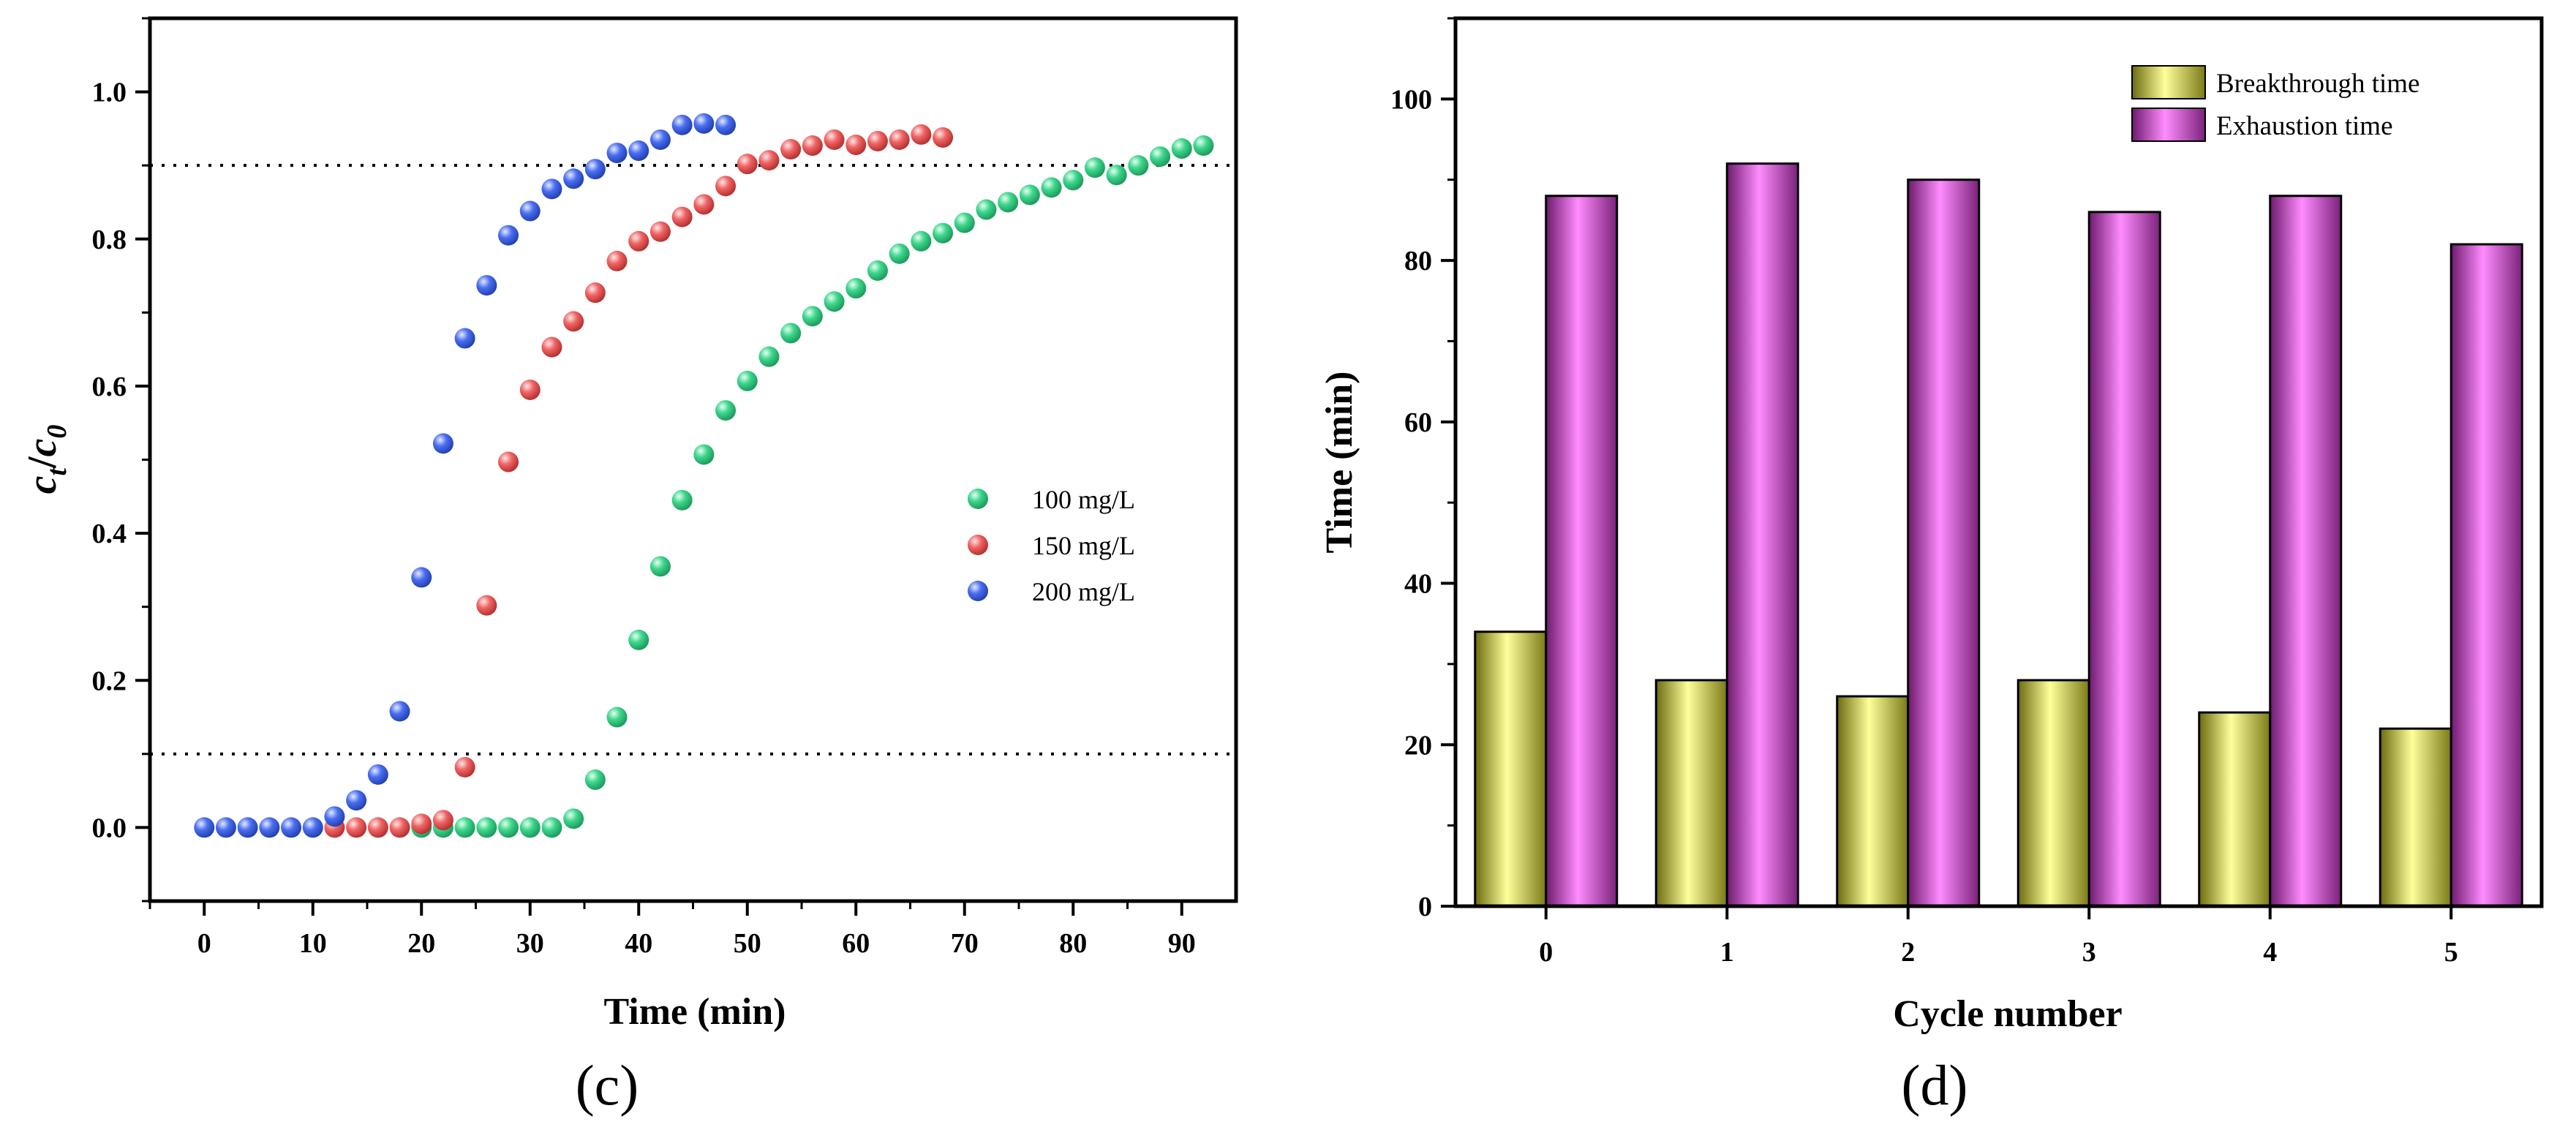 The image size is (2576, 1130). What do you see at coordinates (2270, 952) in the screenshot?
I see `x-tick-label-4: 4` at bounding box center [2270, 952].